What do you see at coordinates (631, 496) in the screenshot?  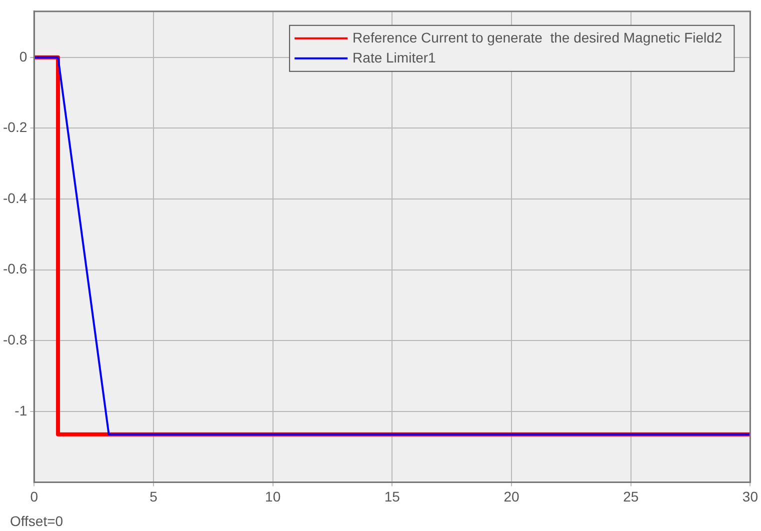 I see `x-tick-label: 25` at bounding box center [631, 496].